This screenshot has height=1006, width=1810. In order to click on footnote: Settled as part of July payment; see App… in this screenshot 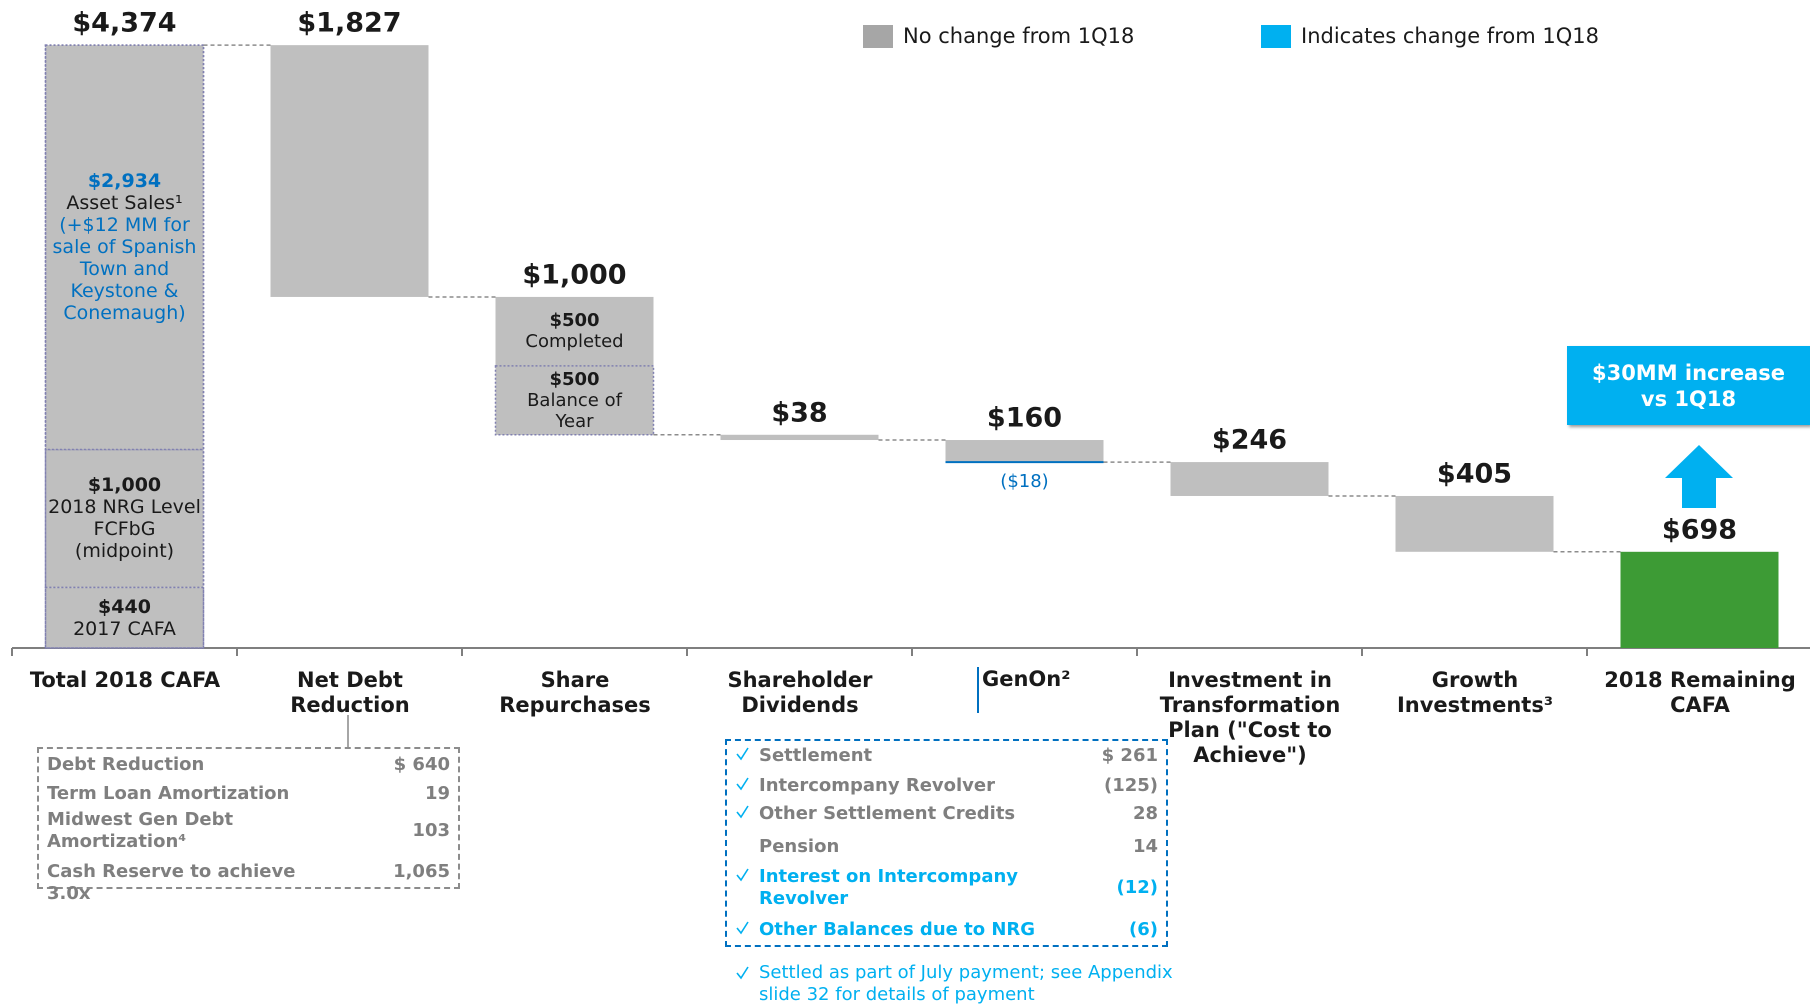, I will do `click(966, 983)`.